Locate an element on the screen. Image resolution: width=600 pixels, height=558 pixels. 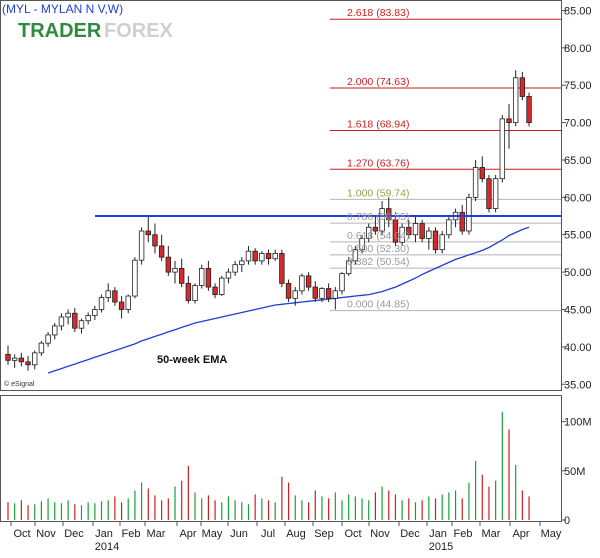
price-tick-label: 40.00 is located at coordinates (578, 348).